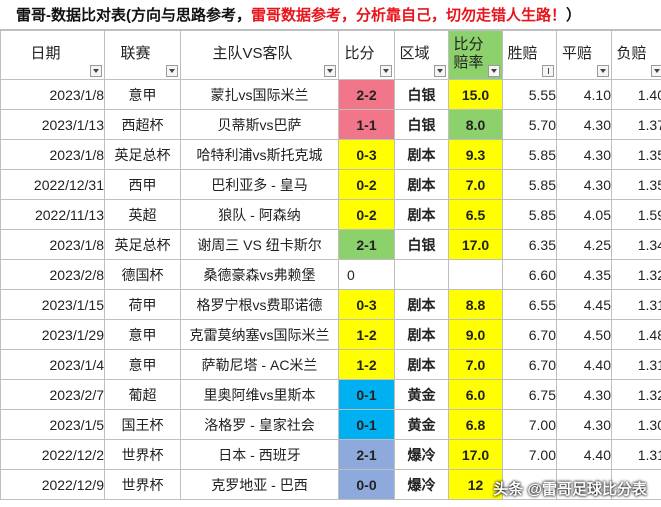 Image resolution: width=661 pixels, height=507 pixels. What do you see at coordinates (259, 184) in the screenshot?
I see `cell-teams: 巴利亚多 - 皇马` at bounding box center [259, 184].